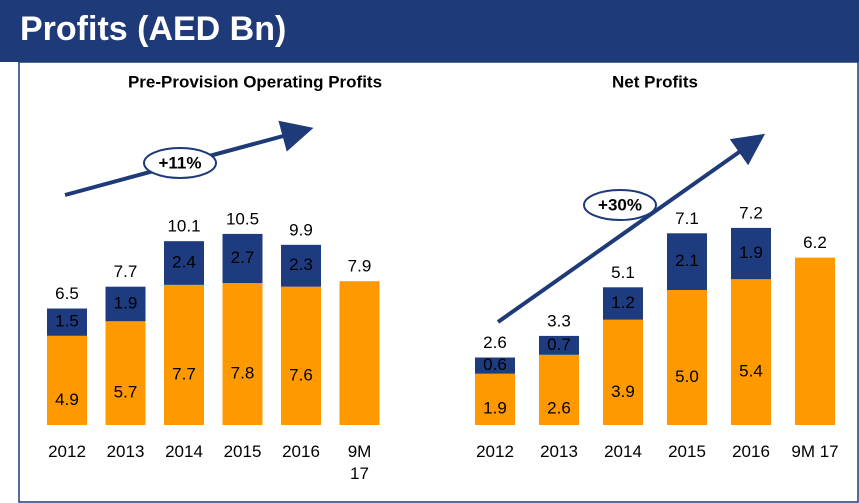 This screenshot has width=859, height=503. Describe the element at coordinates (623, 272) in the screenshot. I see `total-label: 5.1` at that location.